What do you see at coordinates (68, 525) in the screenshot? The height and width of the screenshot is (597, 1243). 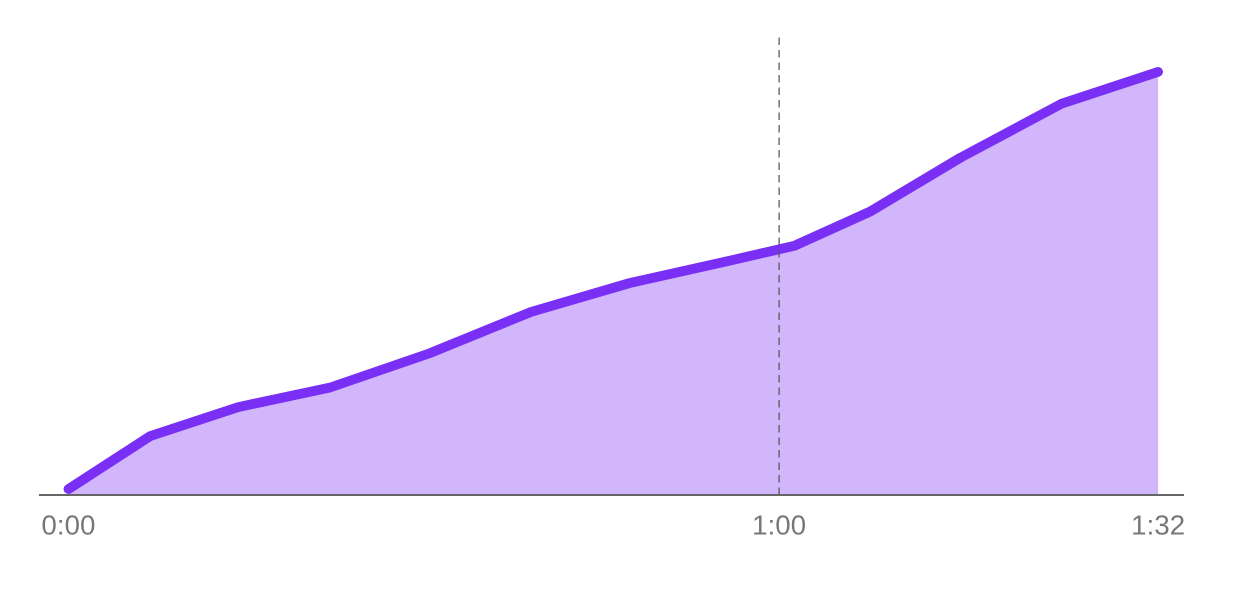 I see `x-tick-label: 0:00` at bounding box center [68, 525].